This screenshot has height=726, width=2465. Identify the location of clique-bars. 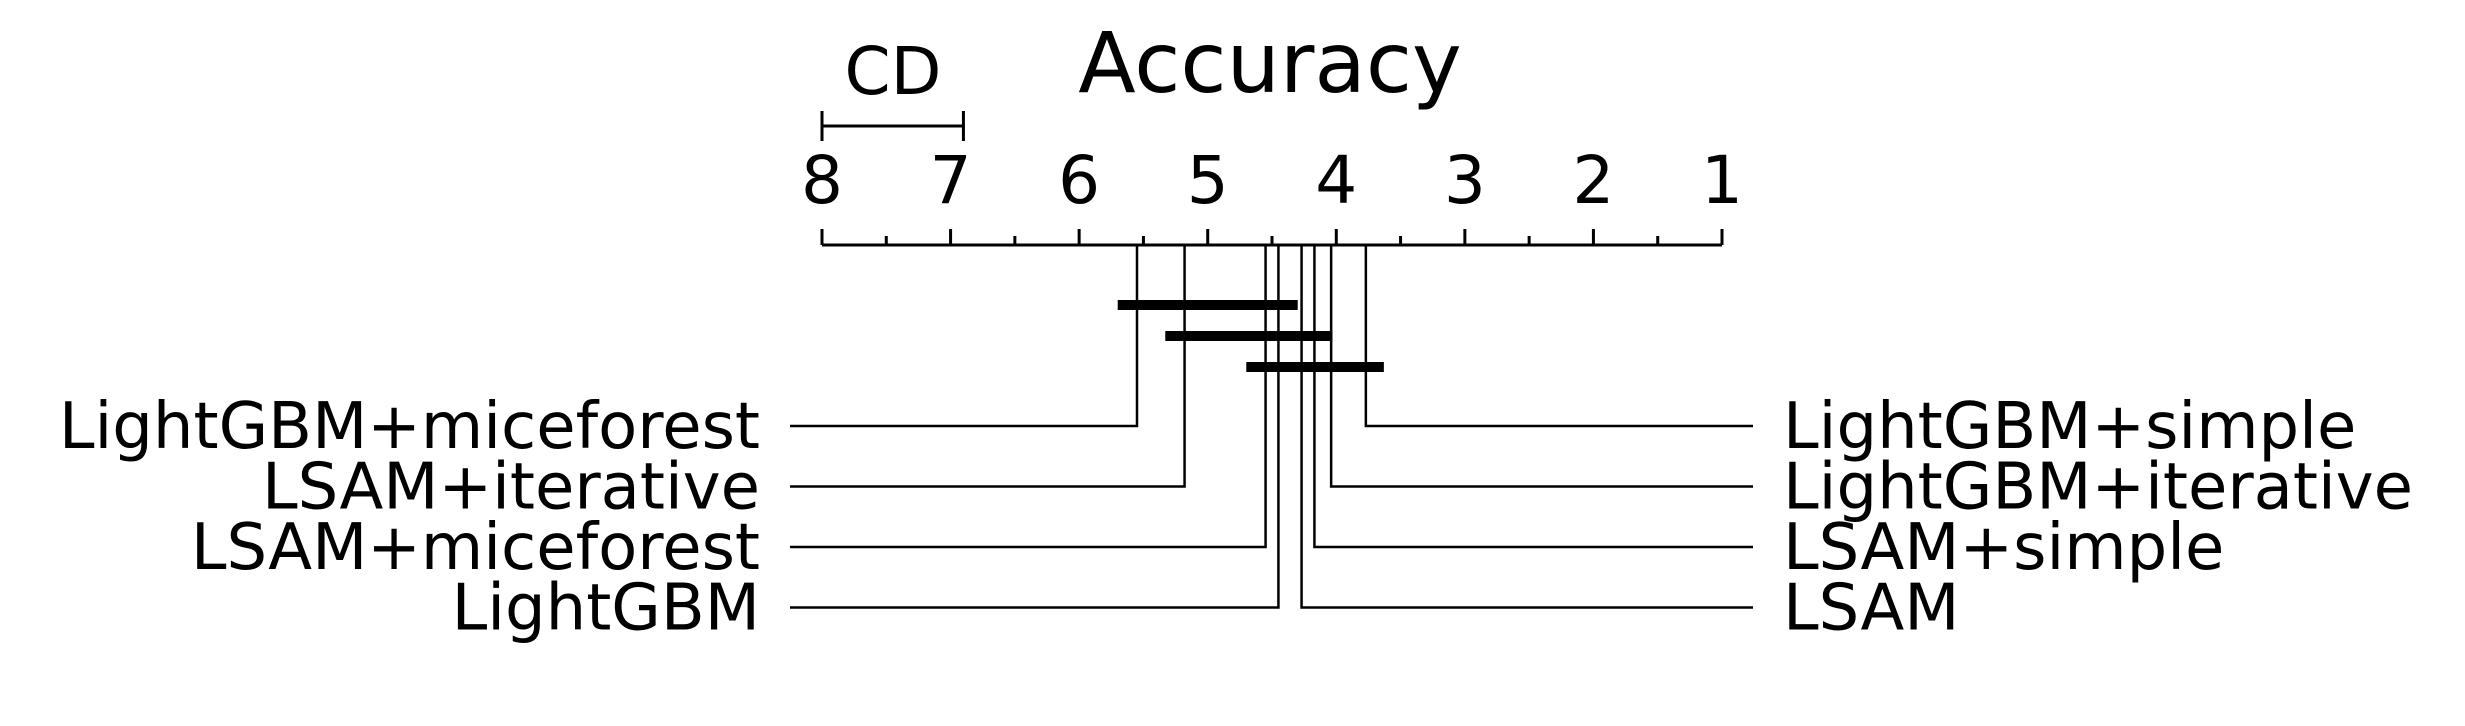
(1250, 336).